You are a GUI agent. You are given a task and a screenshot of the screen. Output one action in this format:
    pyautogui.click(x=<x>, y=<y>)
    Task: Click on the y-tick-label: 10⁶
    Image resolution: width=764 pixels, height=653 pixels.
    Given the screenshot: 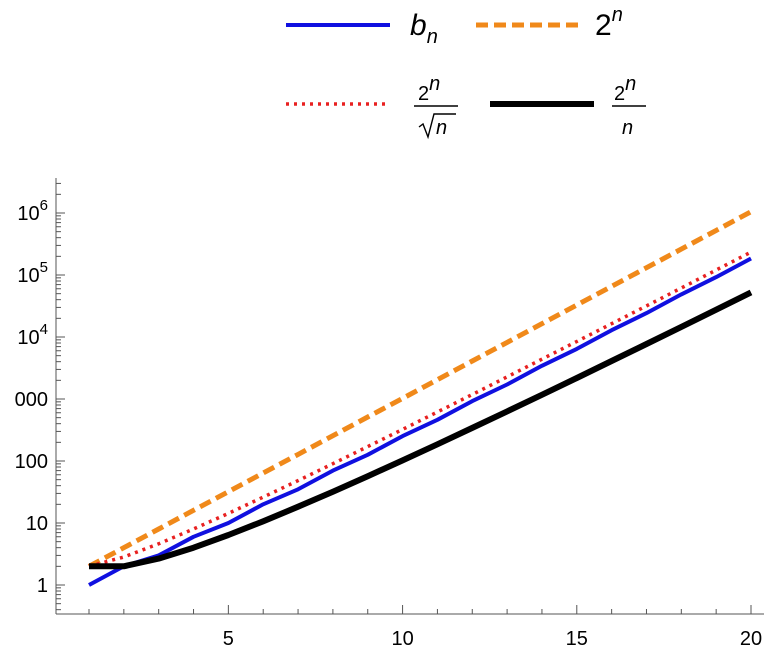 What is the action you would take?
    pyautogui.click(x=32, y=211)
    